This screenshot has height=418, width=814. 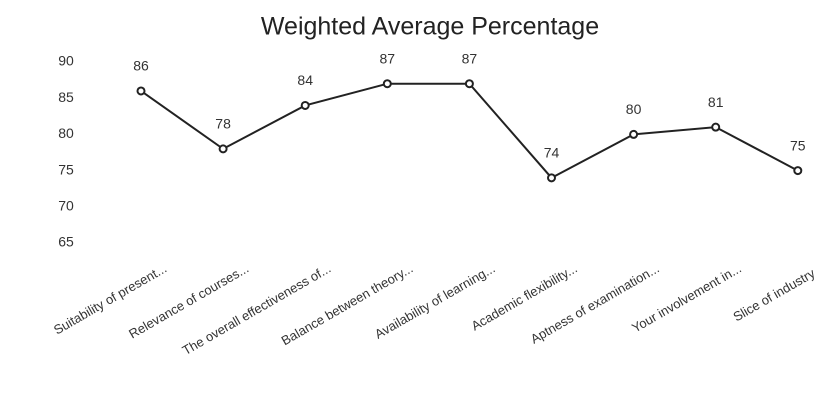 I want to click on y-tick-label: 70, so click(x=66, y=206).